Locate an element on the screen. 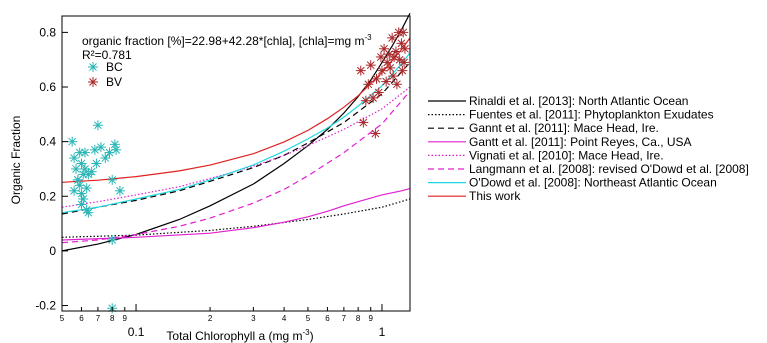  x-axis-label-end: ) is located at coordinates (312, 336).